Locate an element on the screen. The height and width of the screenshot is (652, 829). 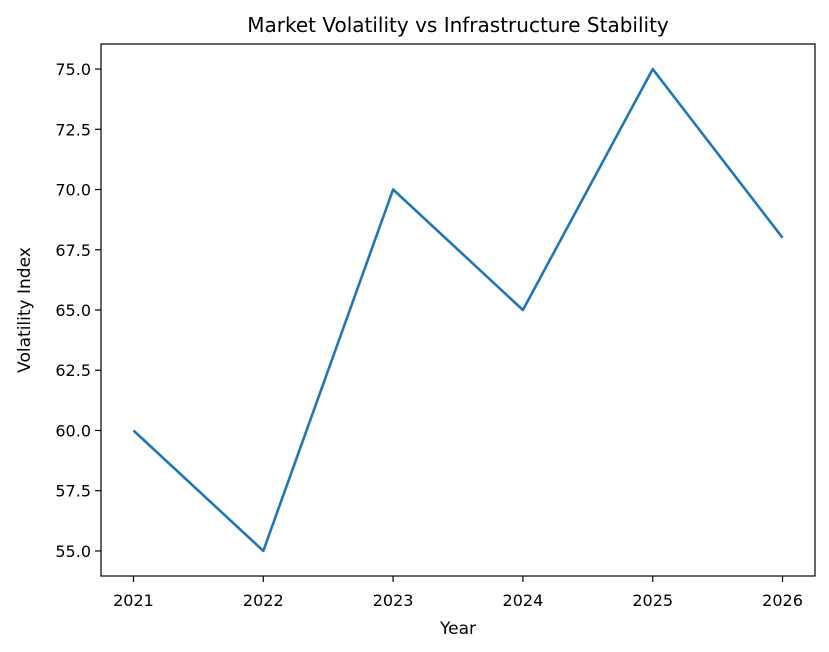
y-tick-label: 72.5 is located at coordinates (73, 129).